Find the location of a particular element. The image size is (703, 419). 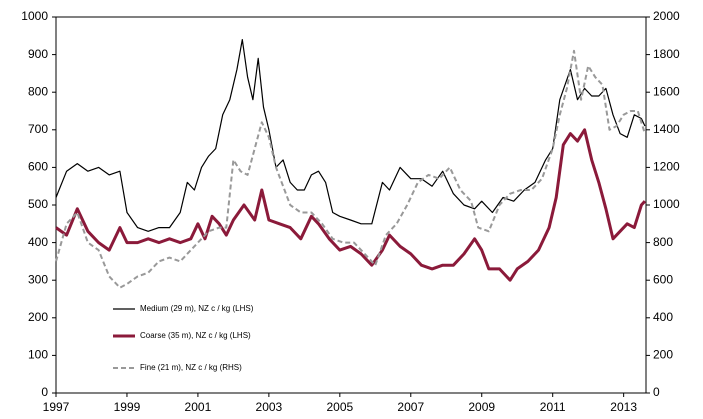

y-tick-label: 600 is located at coordinates (38, 167).